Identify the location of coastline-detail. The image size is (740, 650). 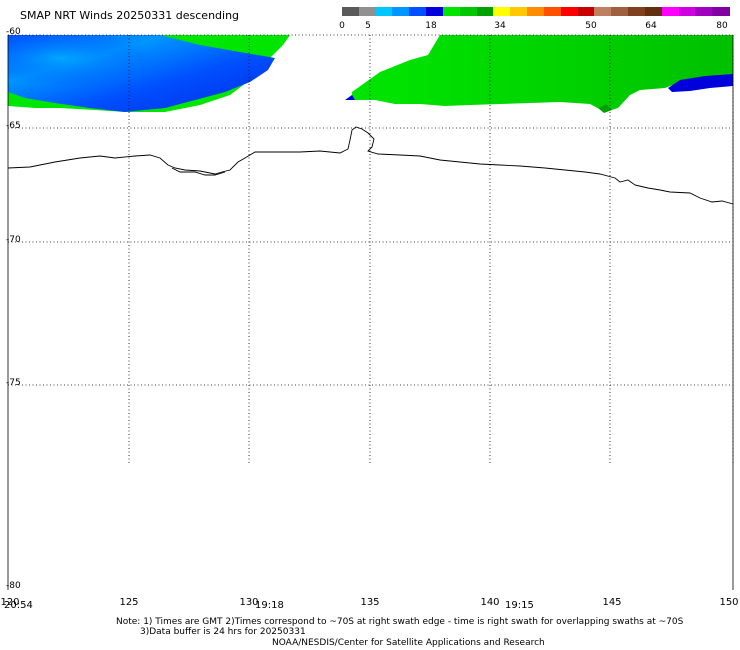
(198, 171).